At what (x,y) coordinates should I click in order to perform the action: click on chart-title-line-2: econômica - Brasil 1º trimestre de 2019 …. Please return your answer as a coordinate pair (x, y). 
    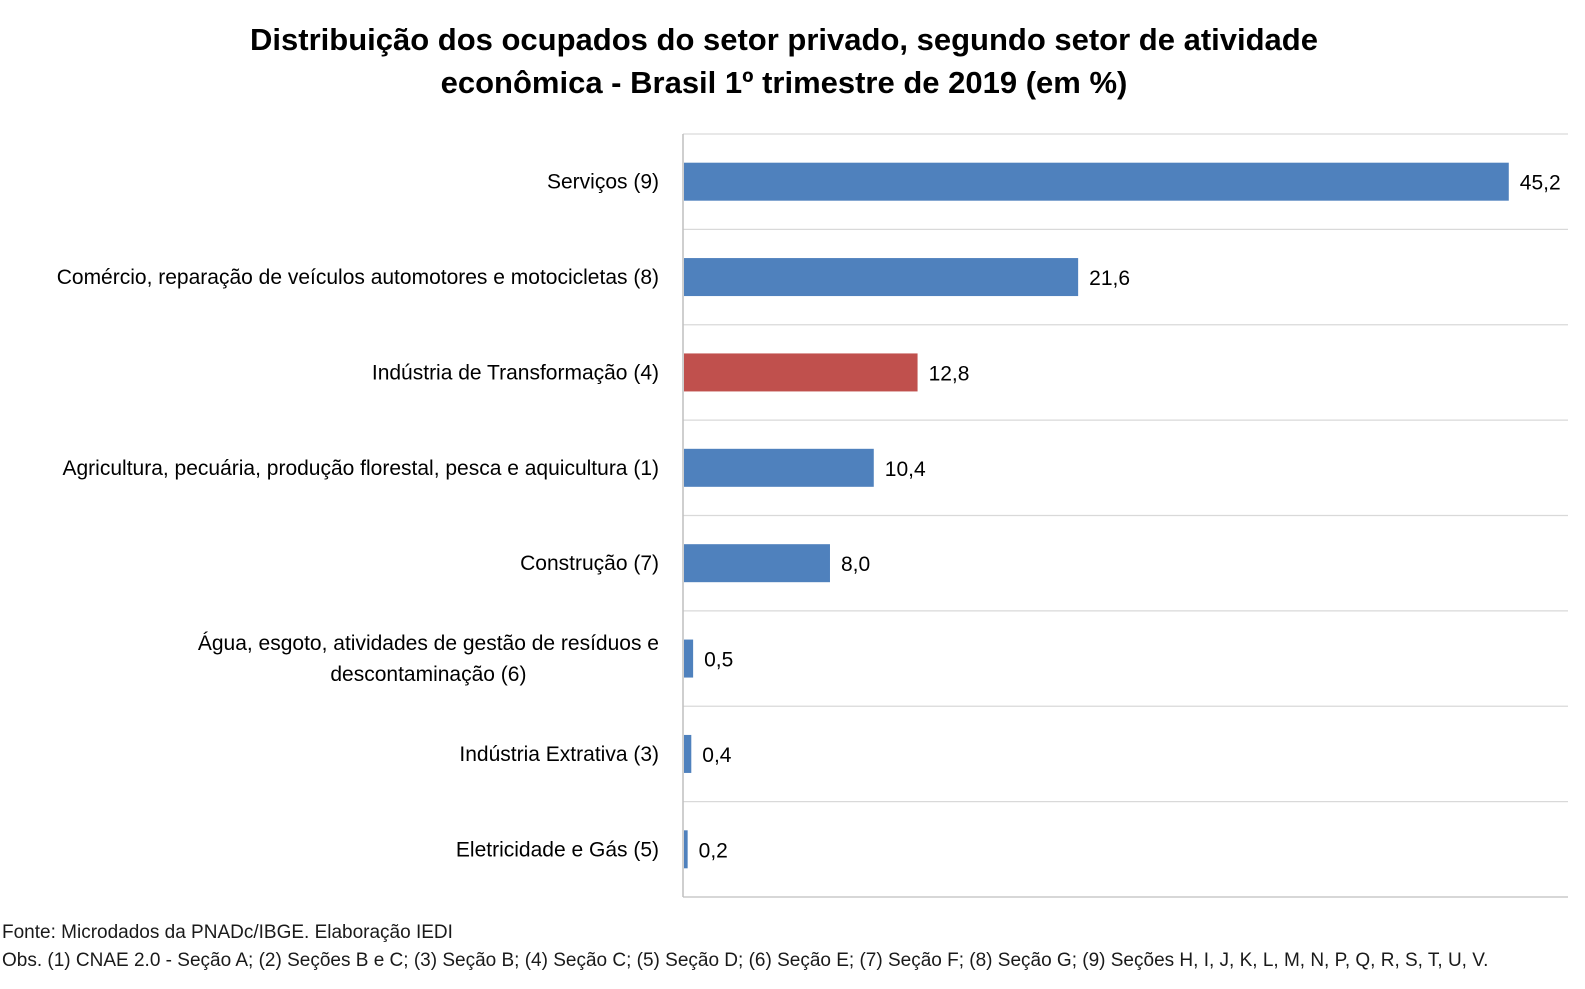
    Looking at the image, I should click on (784, 82).